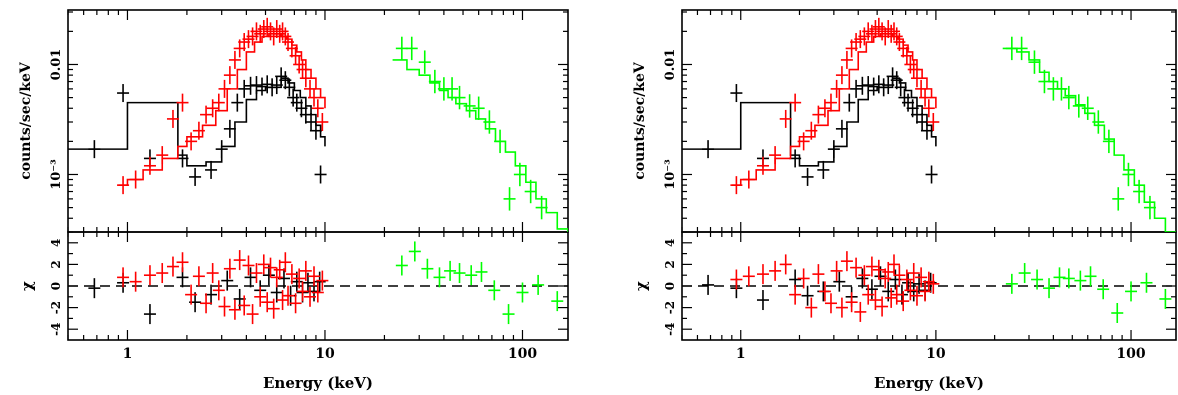  Describe the element at coordinates (56, 329) in the screenshot. I see `residual-y-tick-label: -4` at that location.